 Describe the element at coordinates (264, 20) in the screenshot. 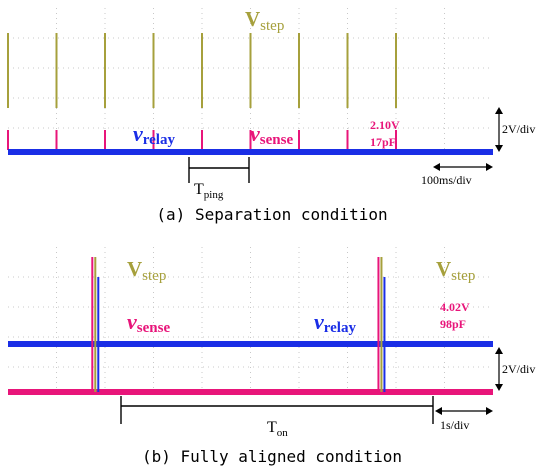

I see `panel-a-vstep-label: Vstep` at that location.